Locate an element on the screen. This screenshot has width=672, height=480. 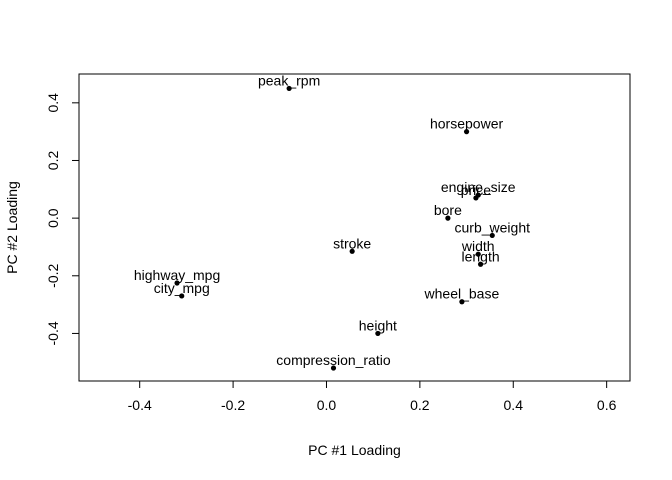
y-tick-label: 0.0 is located at coordinates (53, 218).